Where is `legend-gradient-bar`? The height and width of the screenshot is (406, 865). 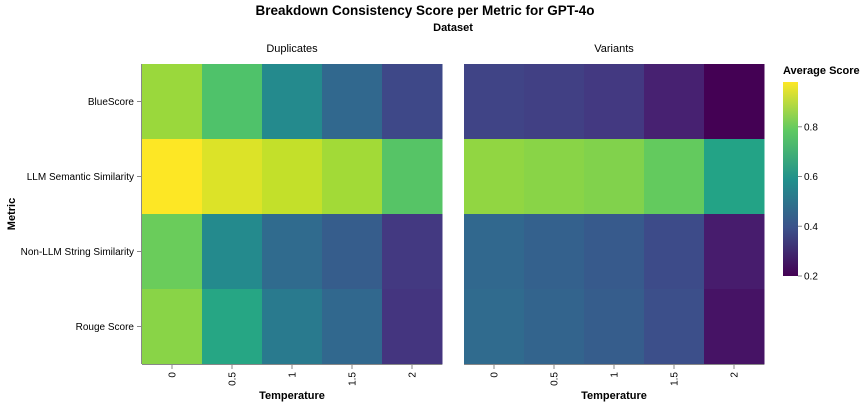 legend-gradient-bar is located at coordinates (790, 179).